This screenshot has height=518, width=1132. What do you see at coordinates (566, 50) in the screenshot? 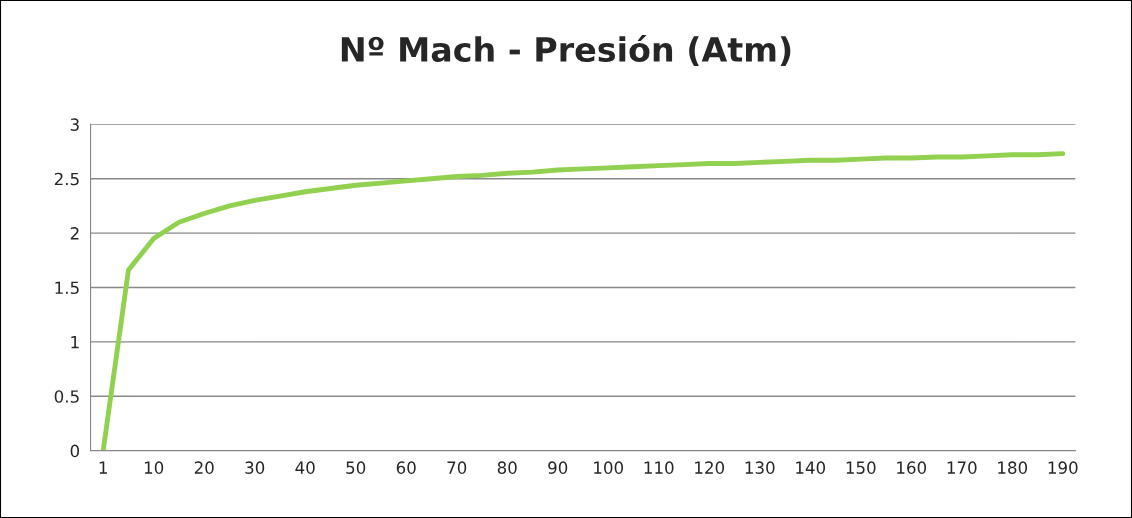
I see `chart-title: Nº Mach - Presión (Atm)` at bounding box center [566, 50].